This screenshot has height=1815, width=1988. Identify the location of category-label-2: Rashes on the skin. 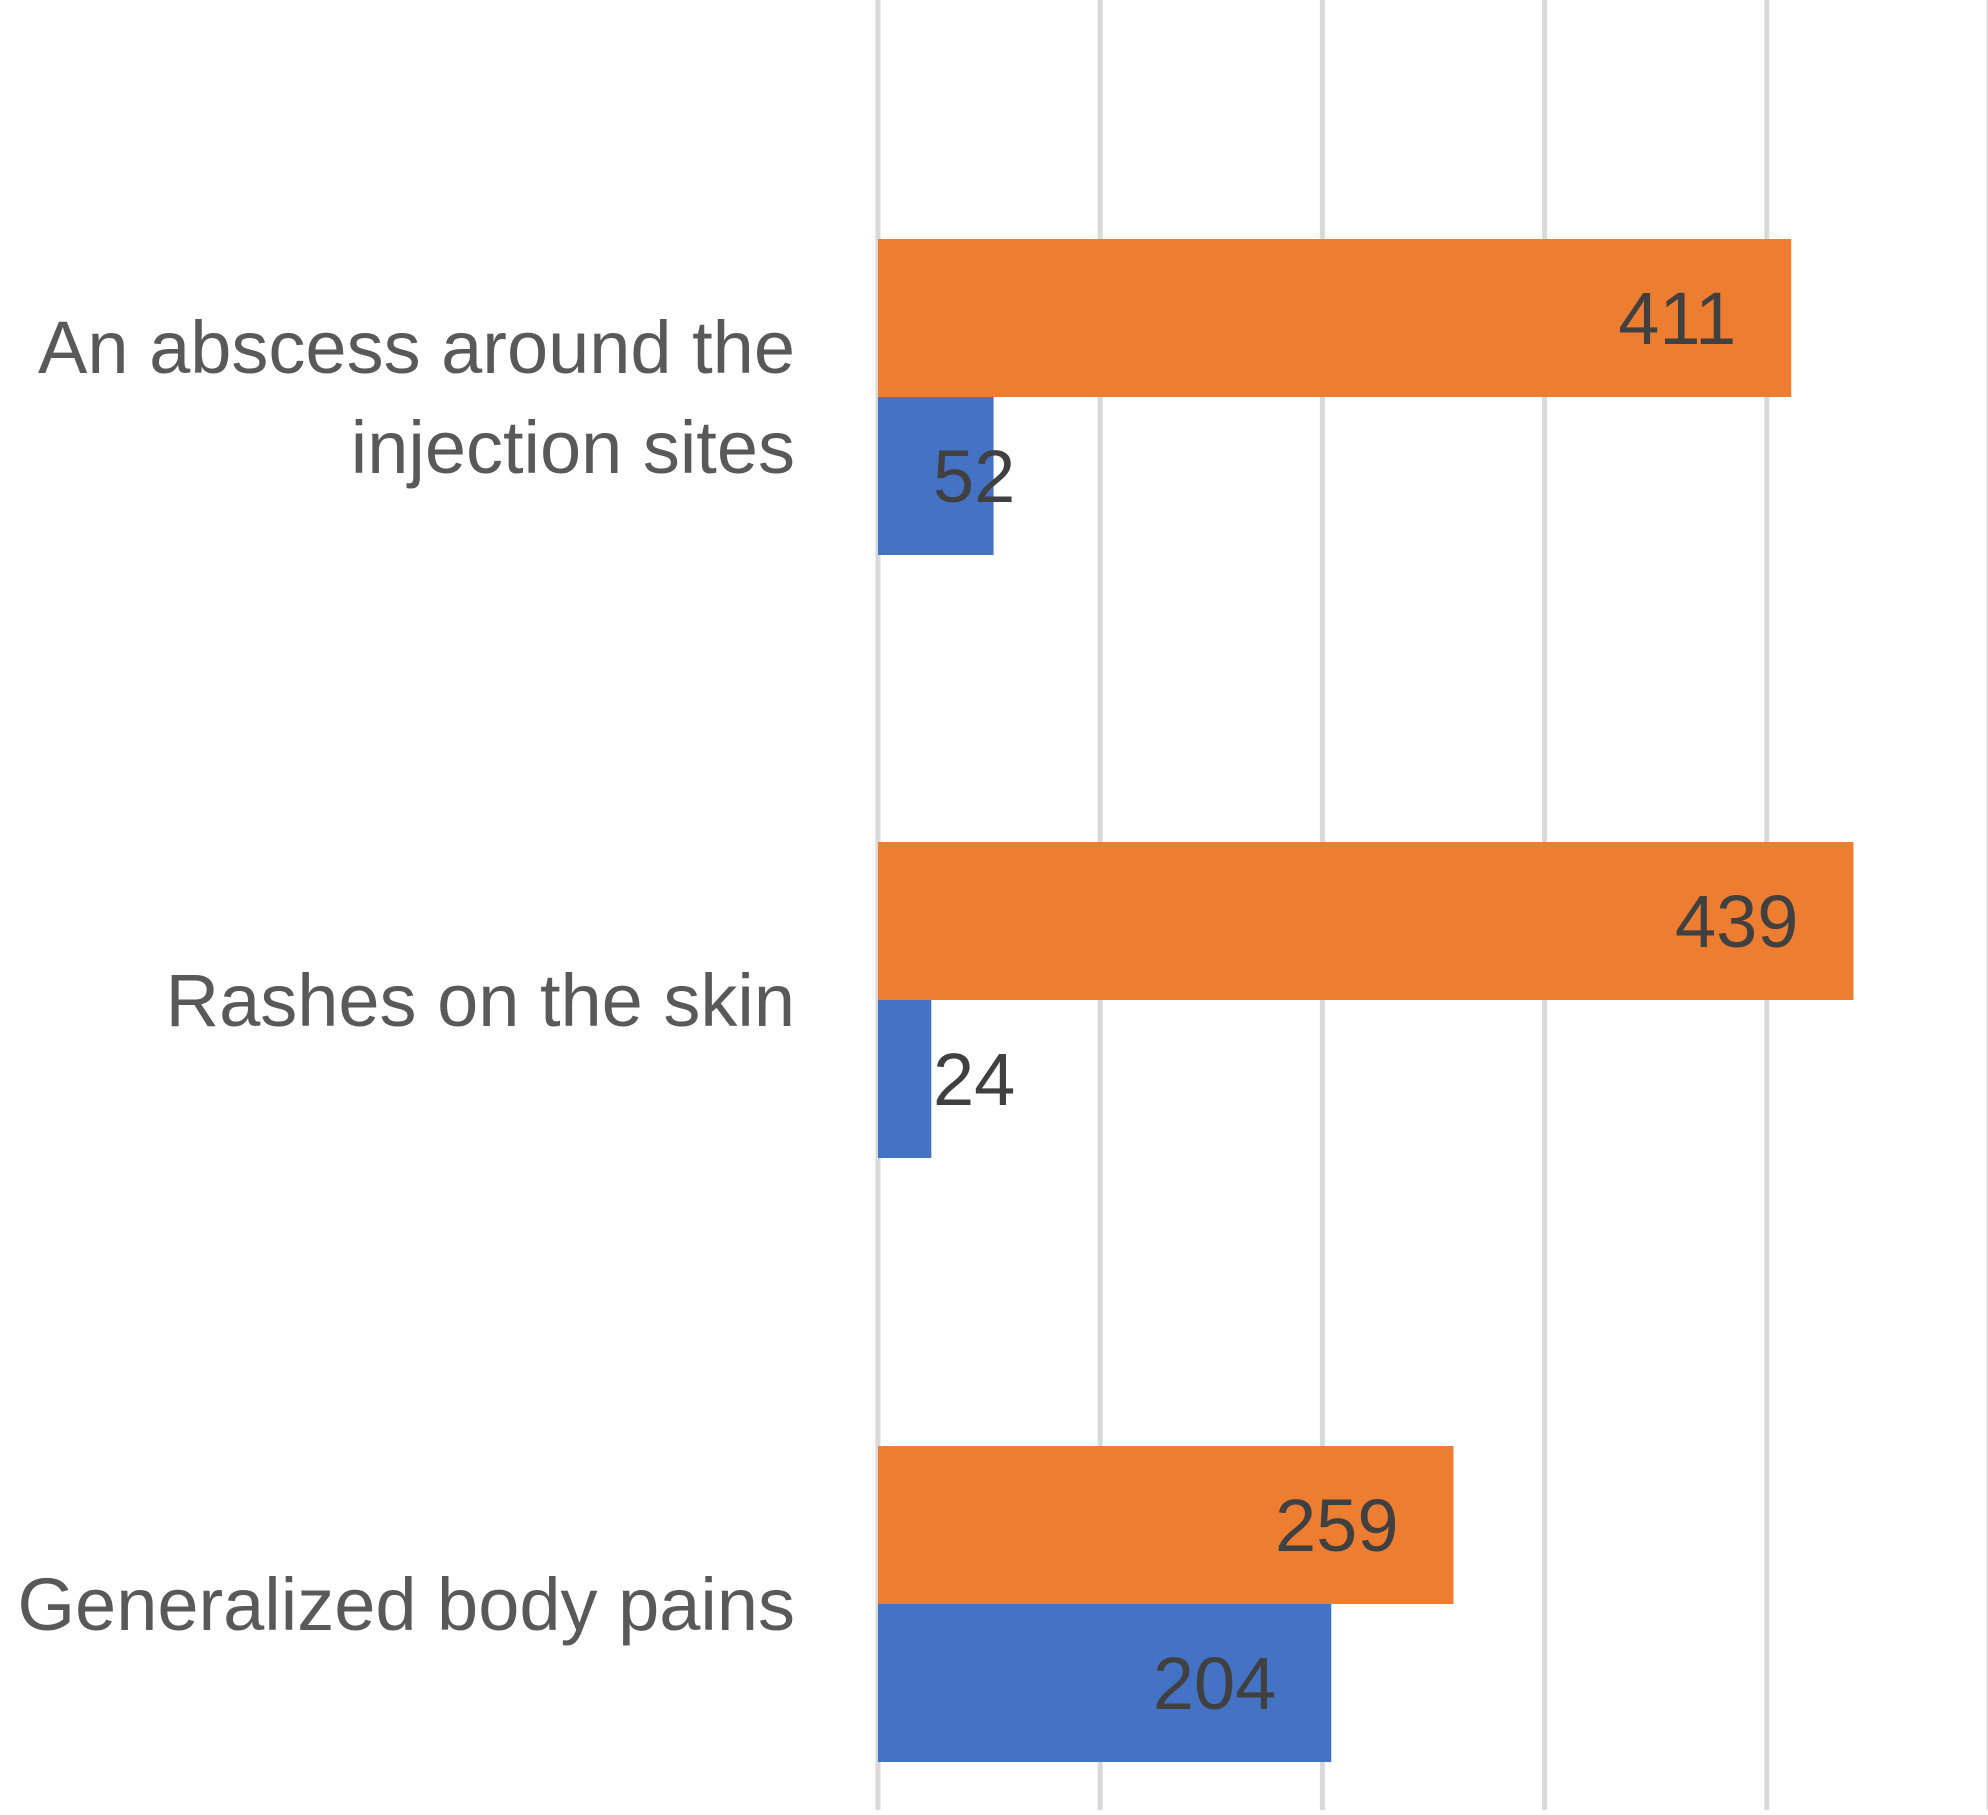
(480, 1000).